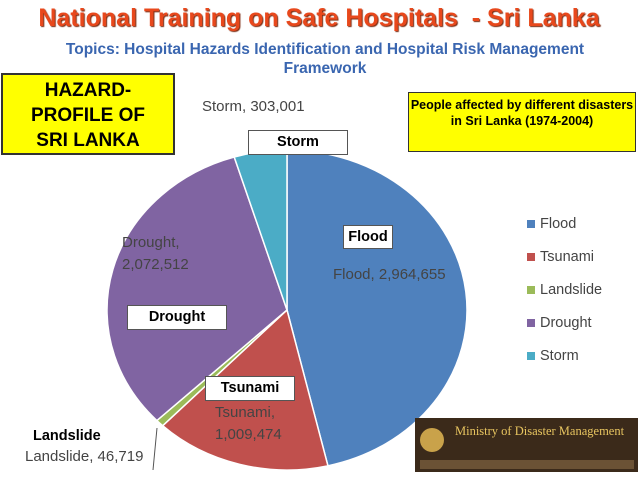 The width and height of the screenshot is (638, 479). Describe the element at coordinates (432, 440) in the screenshot. I see `logo-emblem` at that location.